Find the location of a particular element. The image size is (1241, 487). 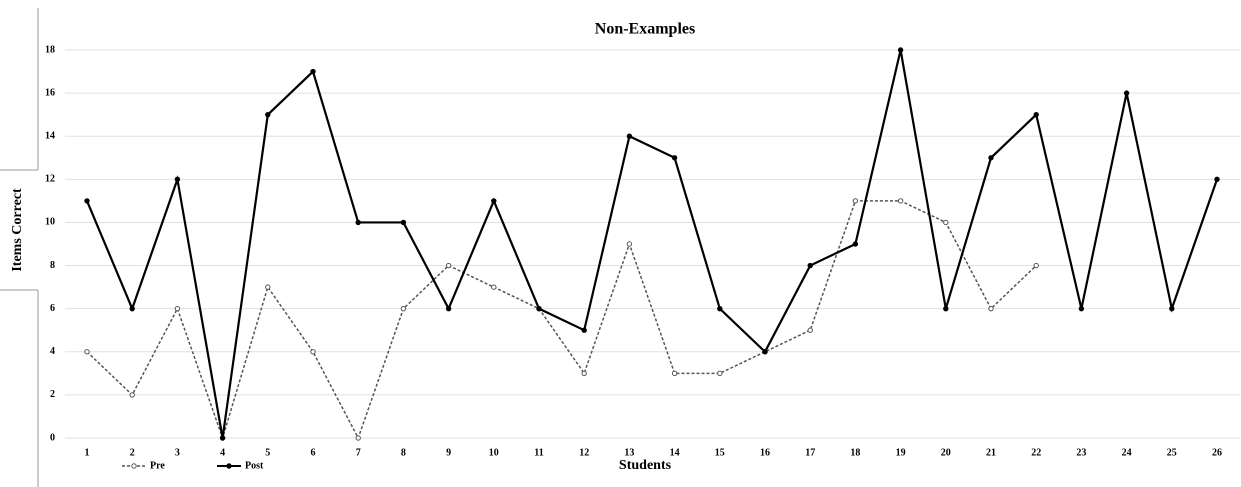

y-axis-label: Items Correct is located at coordinates (17, 230).